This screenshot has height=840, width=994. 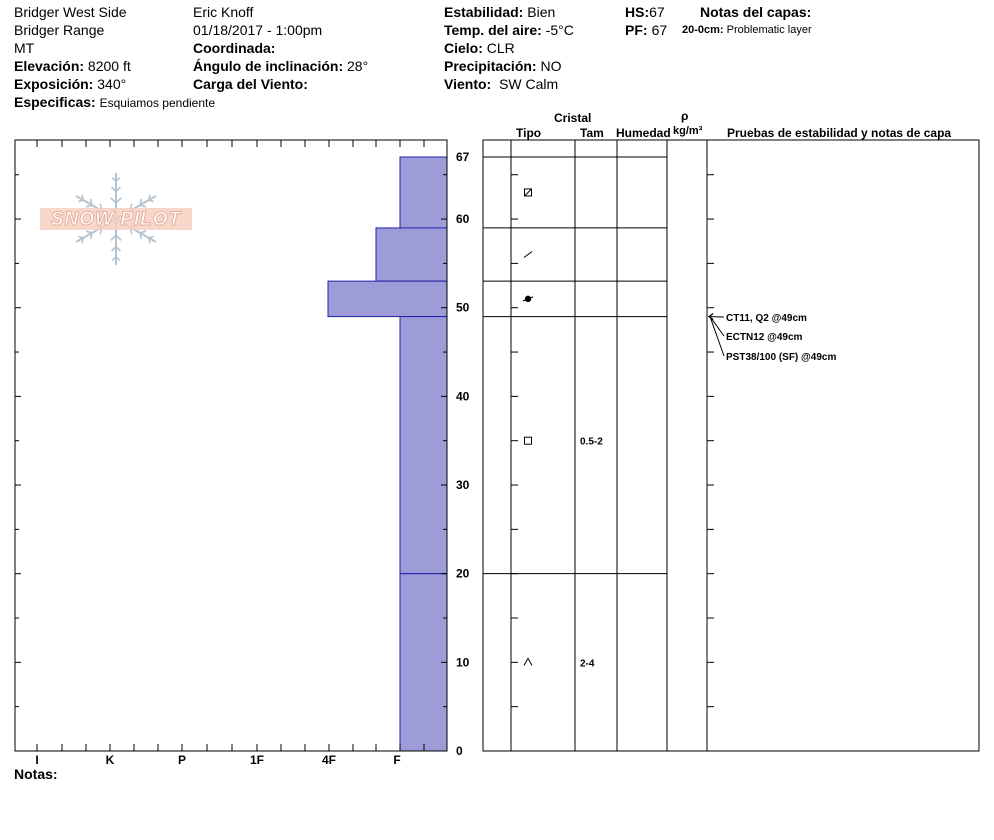 I want to click on aspect-row: Exposición: 340°, so click(x=70, y=84).